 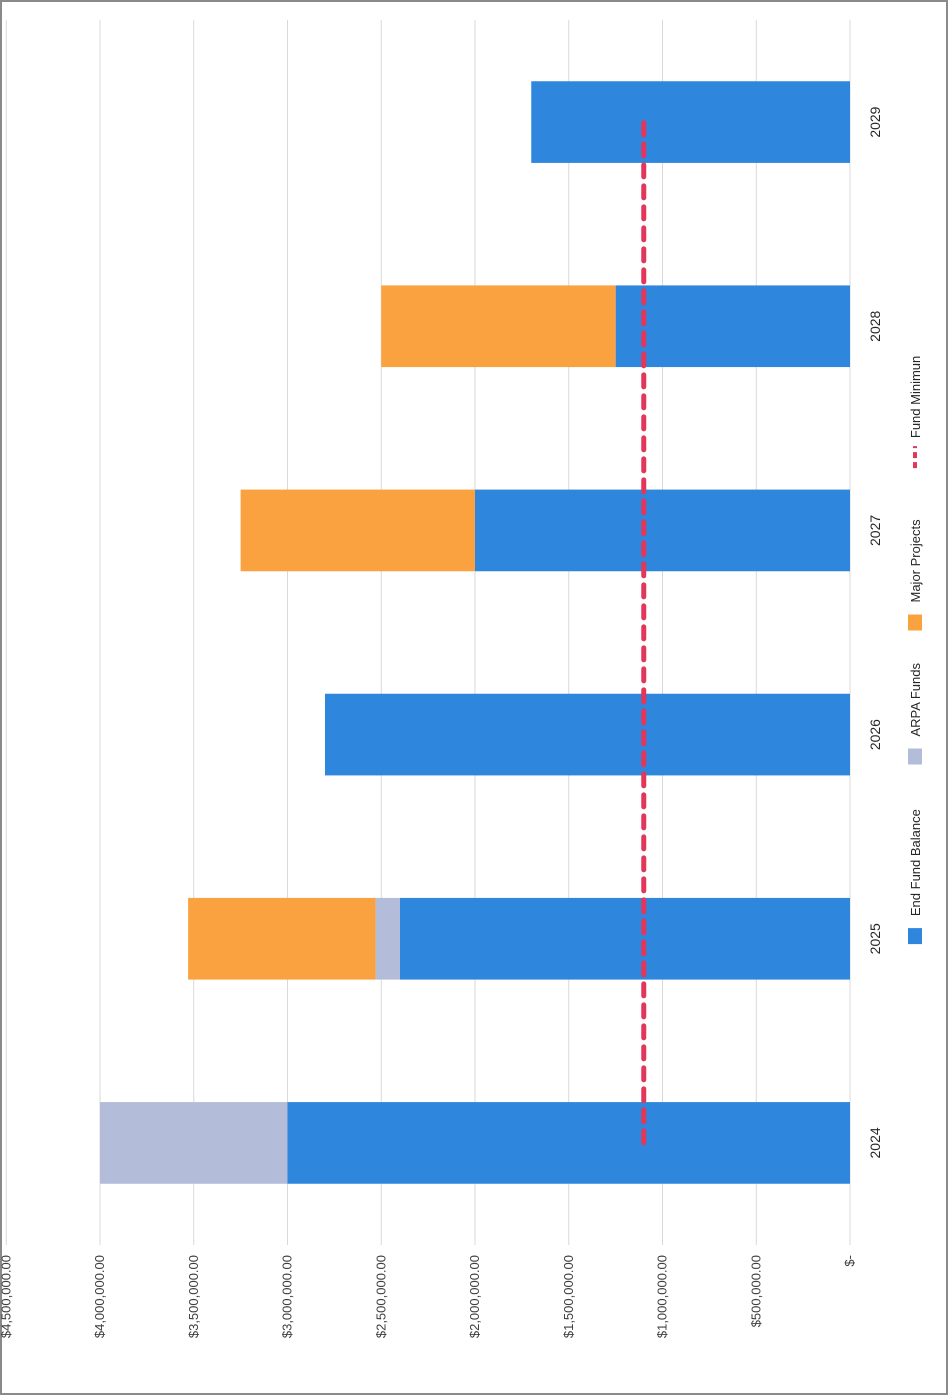 I want to click on bar-major-projects-2028, so click(x=498, y=326).